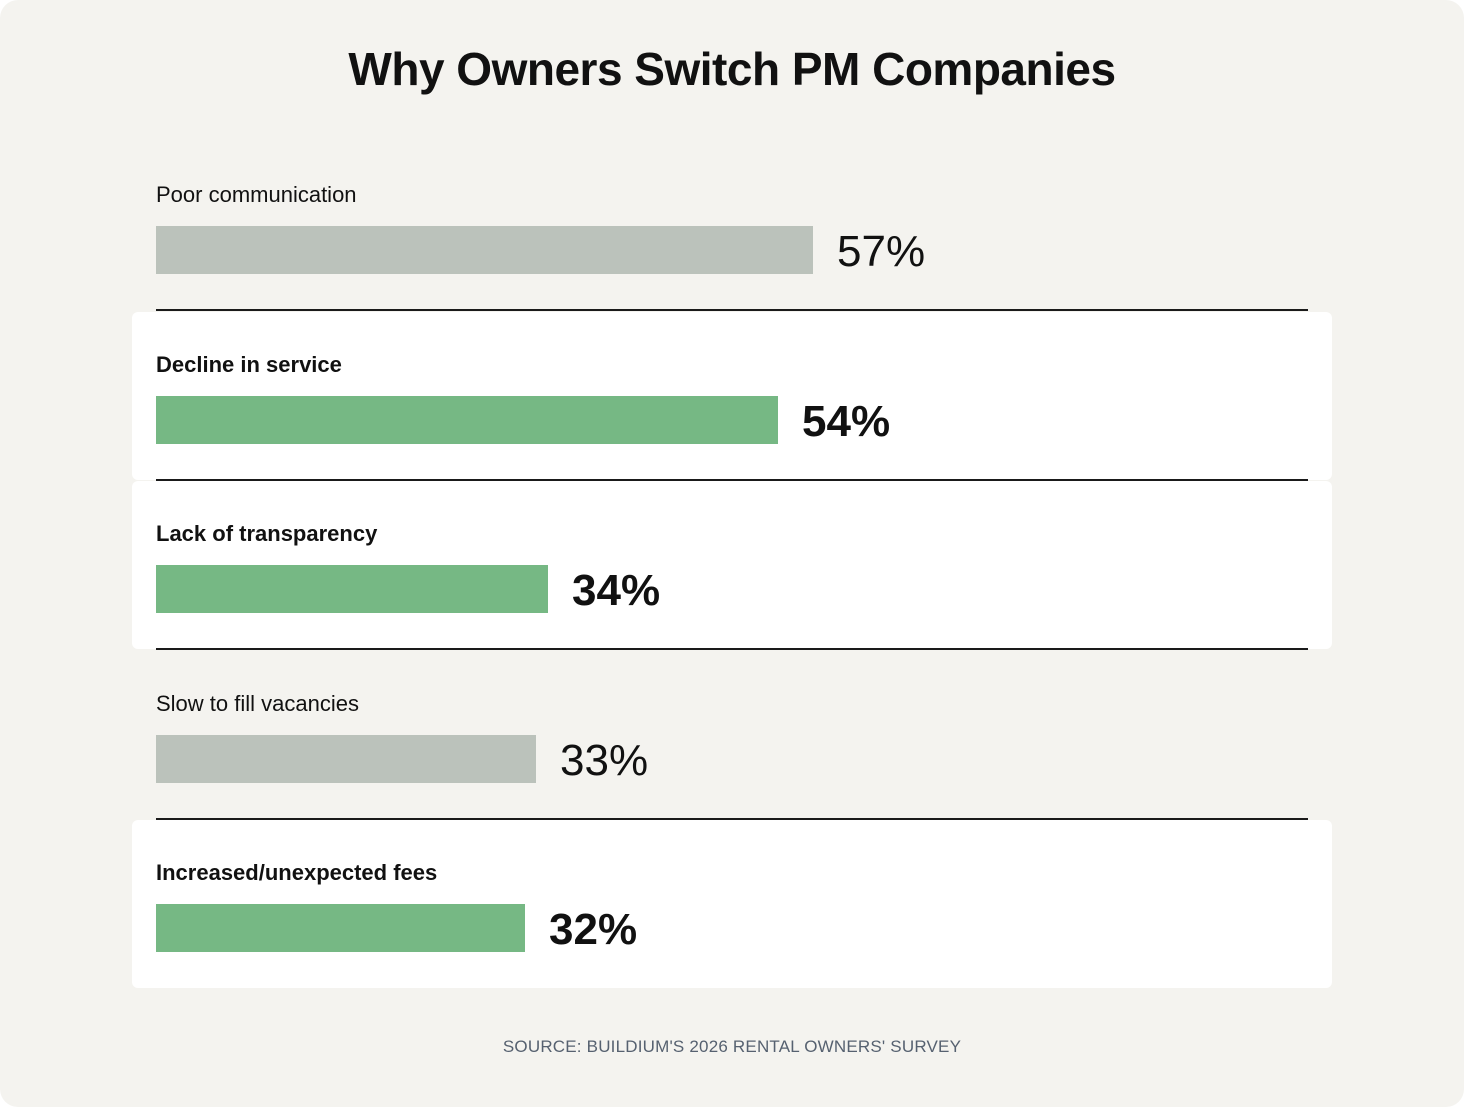  I want to click on category-label: Decline in service, so click(249, 364).